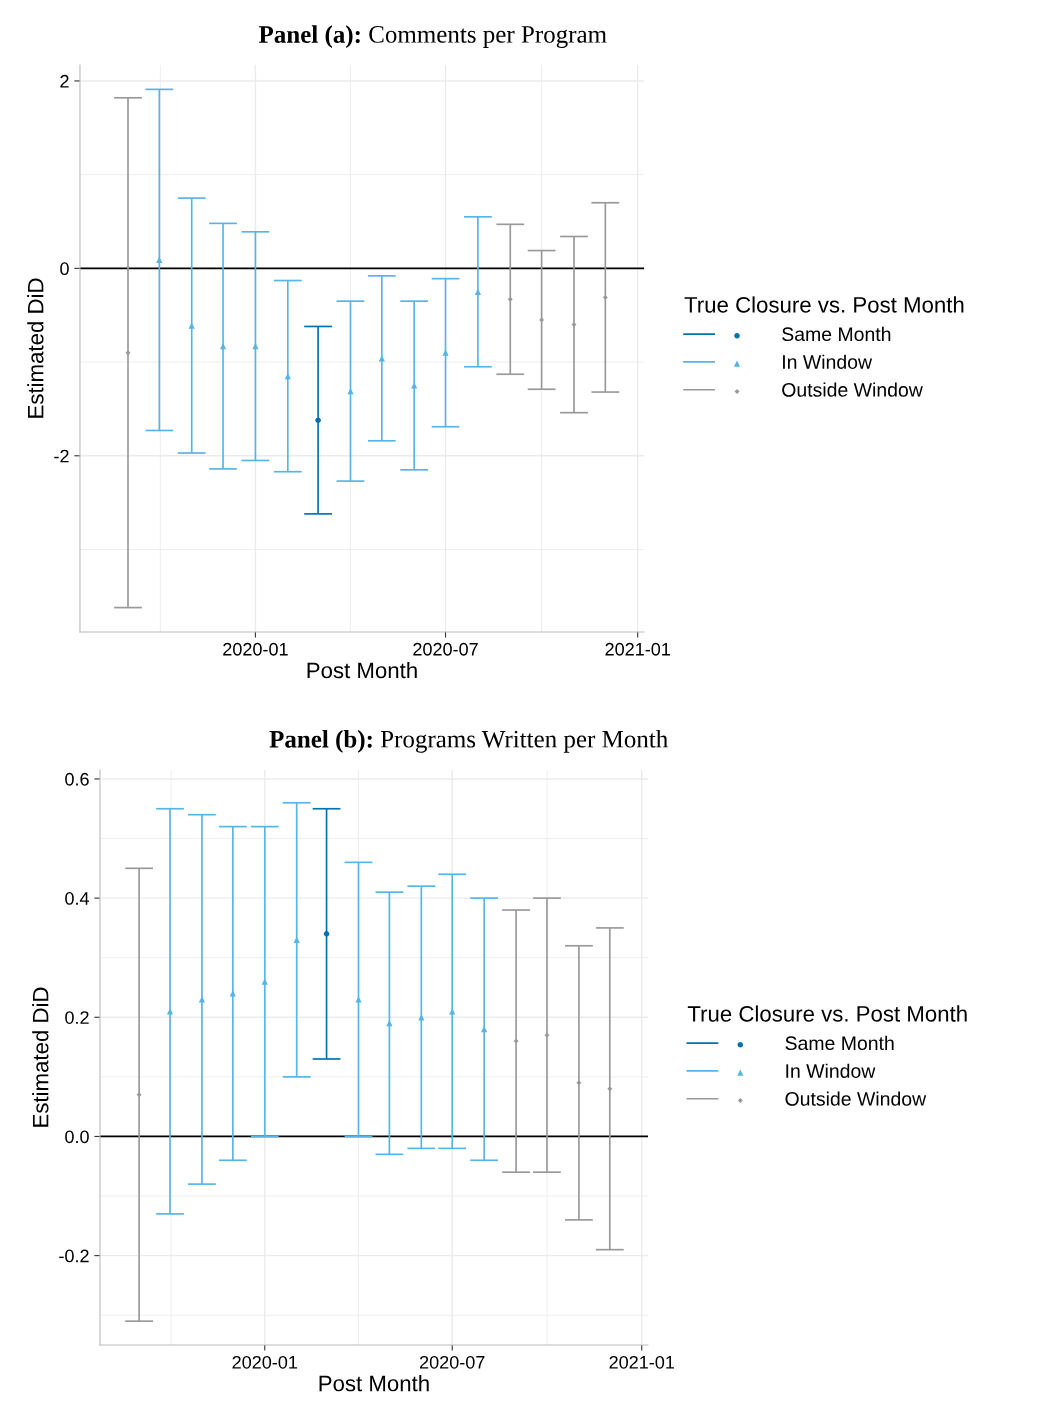 Image resolution: width=1037 pixels, height=1410 pixels. What do you see at coordinates (77, 779) in the screenshot?
I see `y-tick-label: 0.6` at bounding box center [77, 779].